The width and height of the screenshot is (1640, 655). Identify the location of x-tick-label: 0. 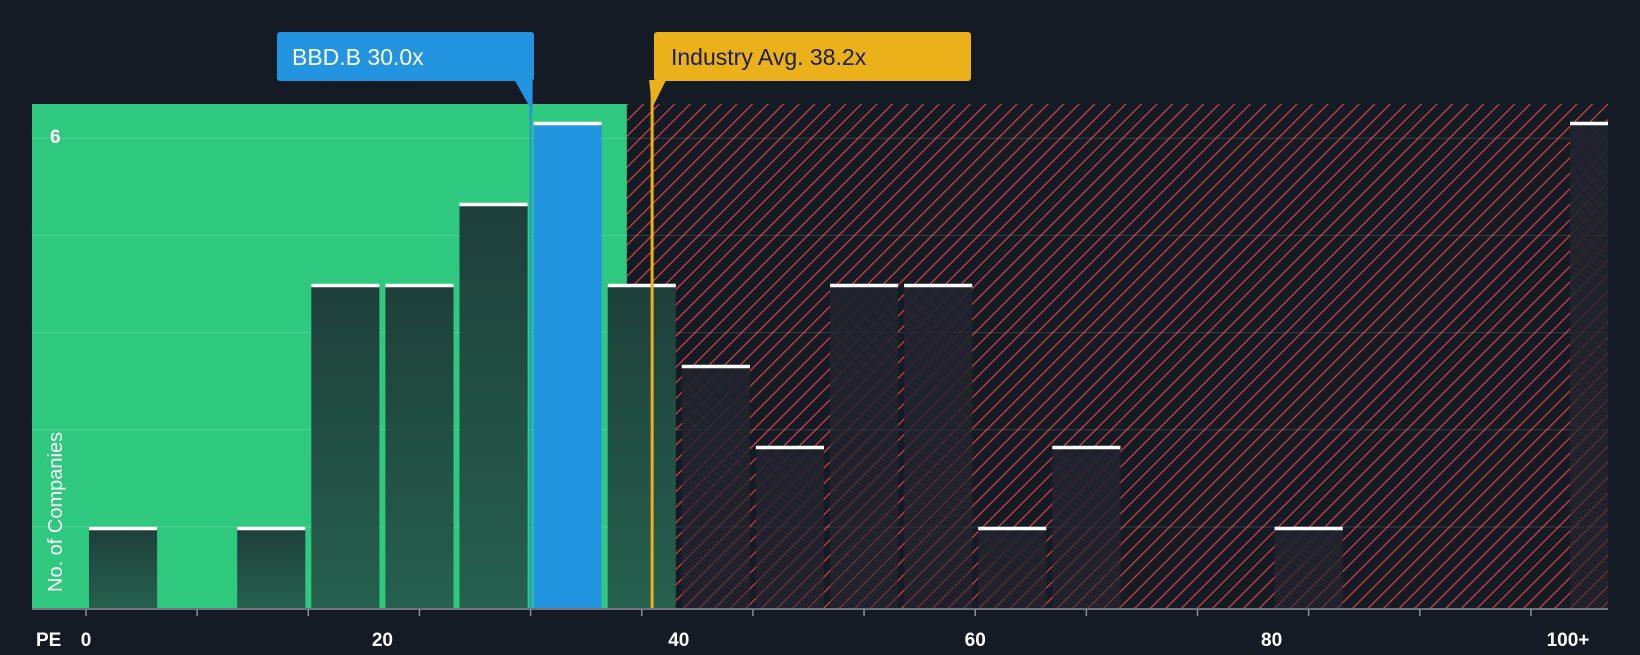
(86, 640).